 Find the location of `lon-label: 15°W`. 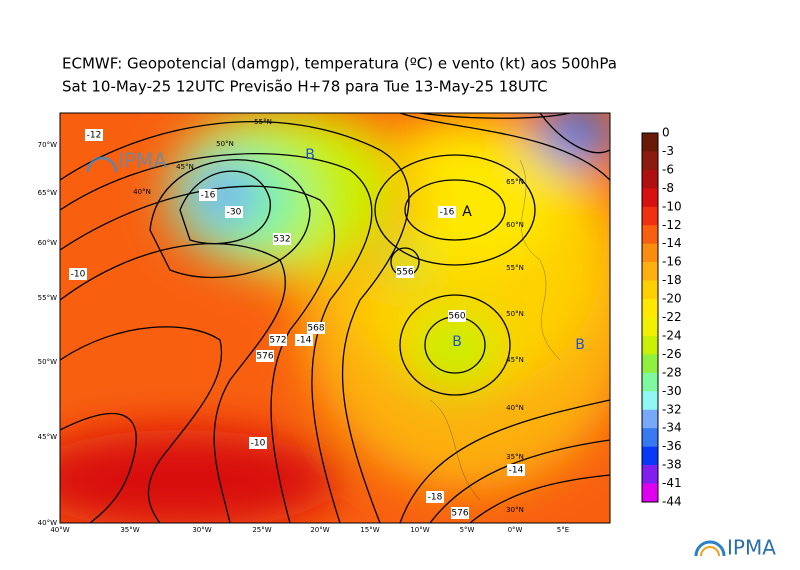

lon-label: 15°W is located at coordinates (369, 530).